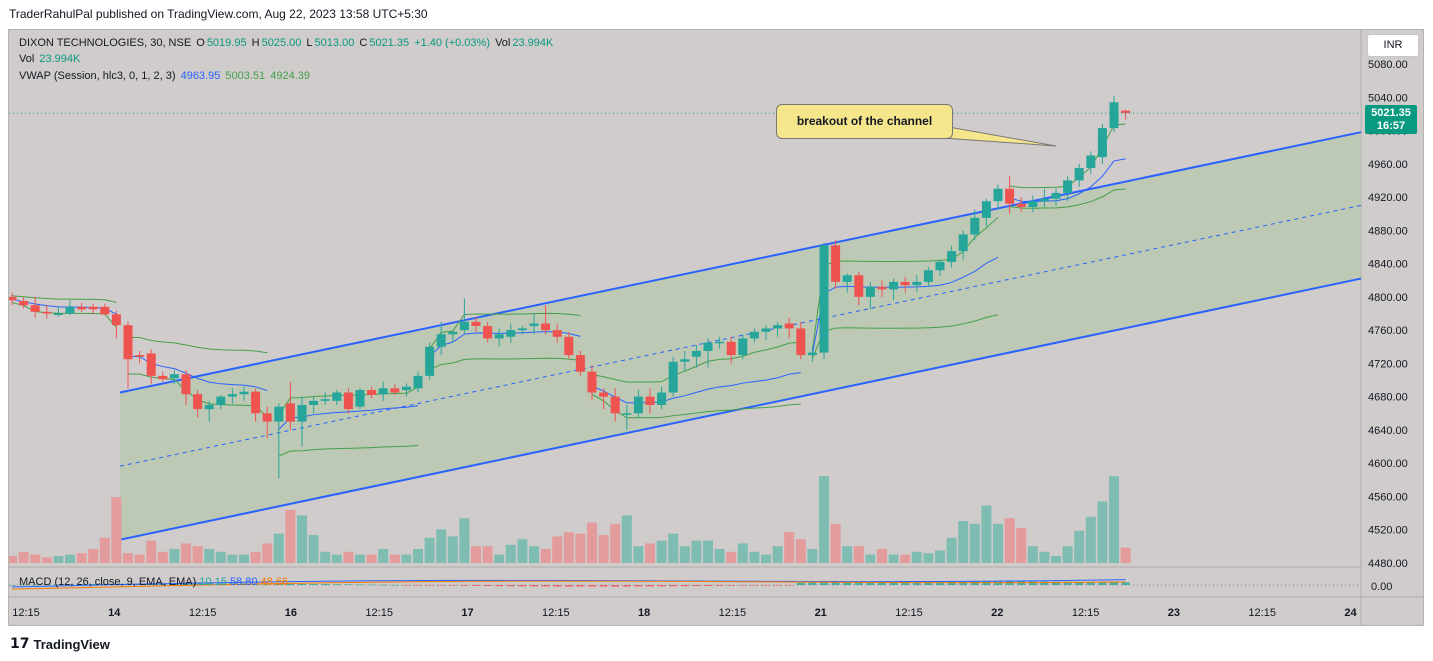  What do you see at coordinates (1388, 298) in the screenshot?
I see `price-tick-label: 4800.00` at bounding box center [1388, 298].